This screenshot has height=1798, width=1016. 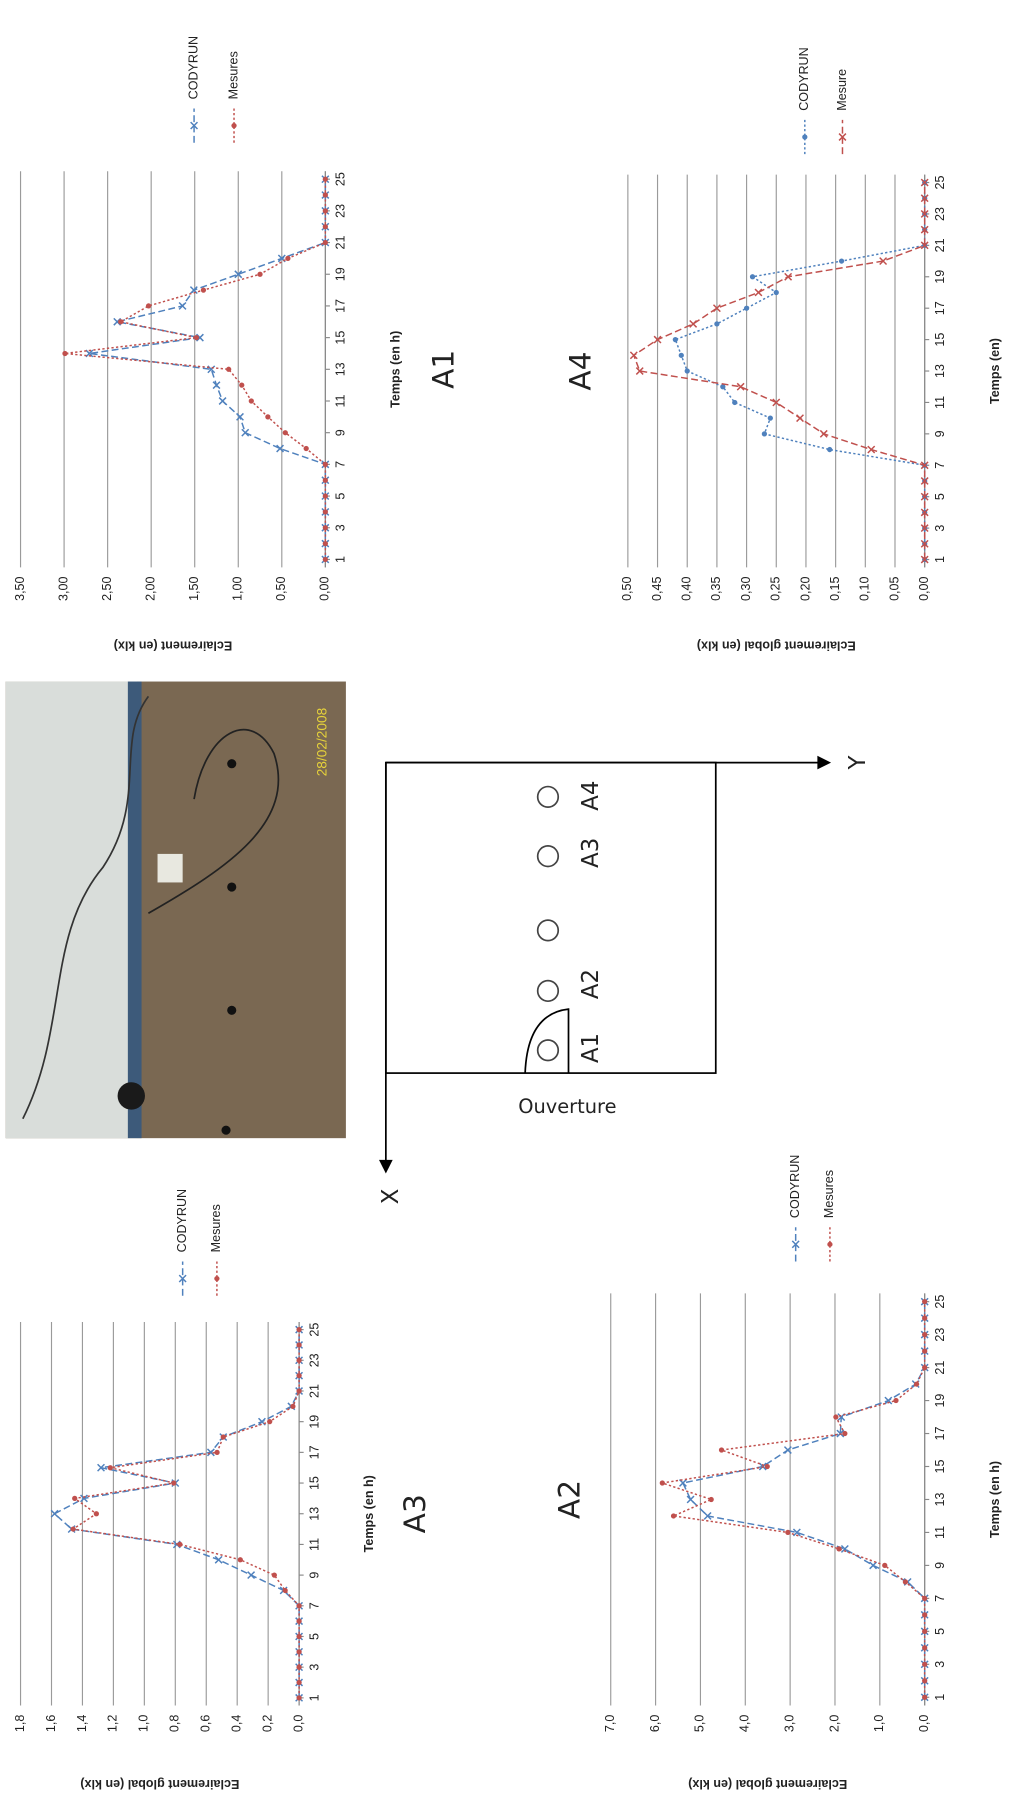 I want to click on x-tick-label: 15, so click(x=940, y=340).